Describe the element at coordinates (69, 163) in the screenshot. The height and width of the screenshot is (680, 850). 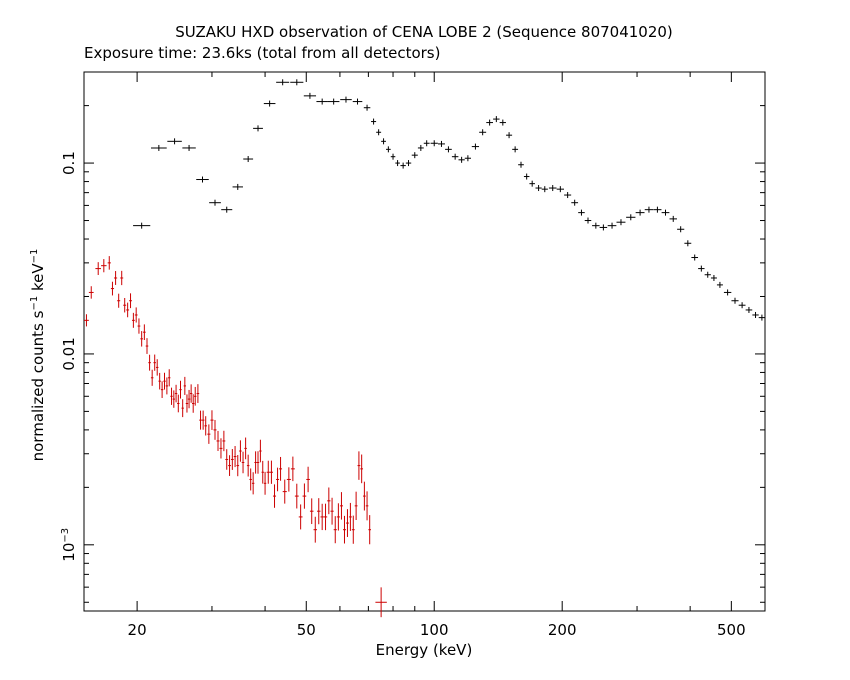
I see `y-tick-label: 0.1` at that location.